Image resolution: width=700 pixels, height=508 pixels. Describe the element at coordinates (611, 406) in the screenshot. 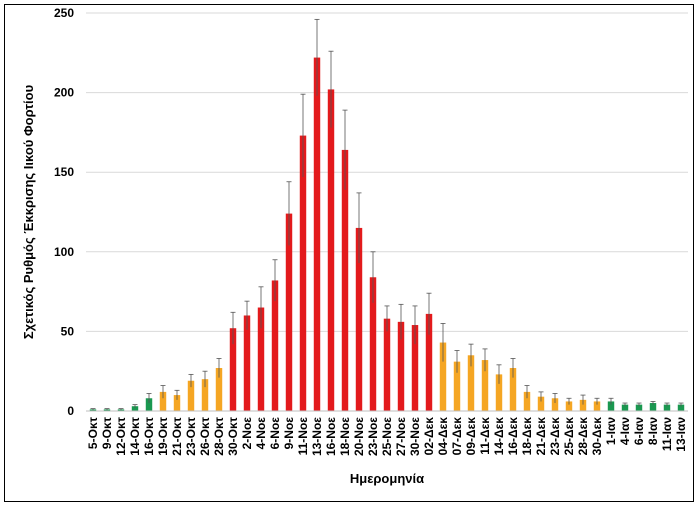

I see `bar-1-Ιαν` at that location.